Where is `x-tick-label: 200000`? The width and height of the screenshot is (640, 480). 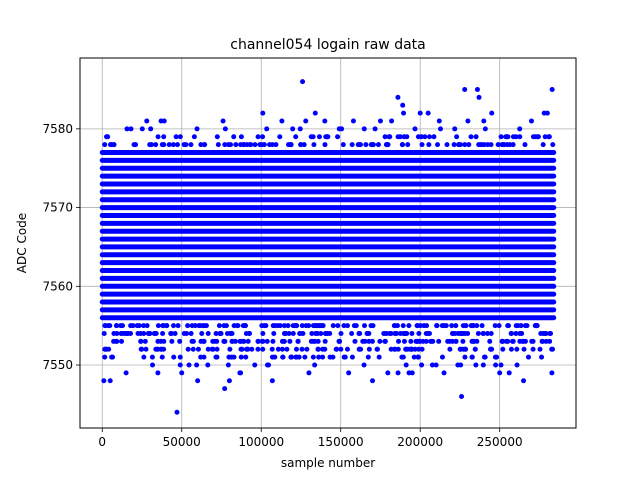
x-tick-label: 200000 is located at coordinates (420, 442).